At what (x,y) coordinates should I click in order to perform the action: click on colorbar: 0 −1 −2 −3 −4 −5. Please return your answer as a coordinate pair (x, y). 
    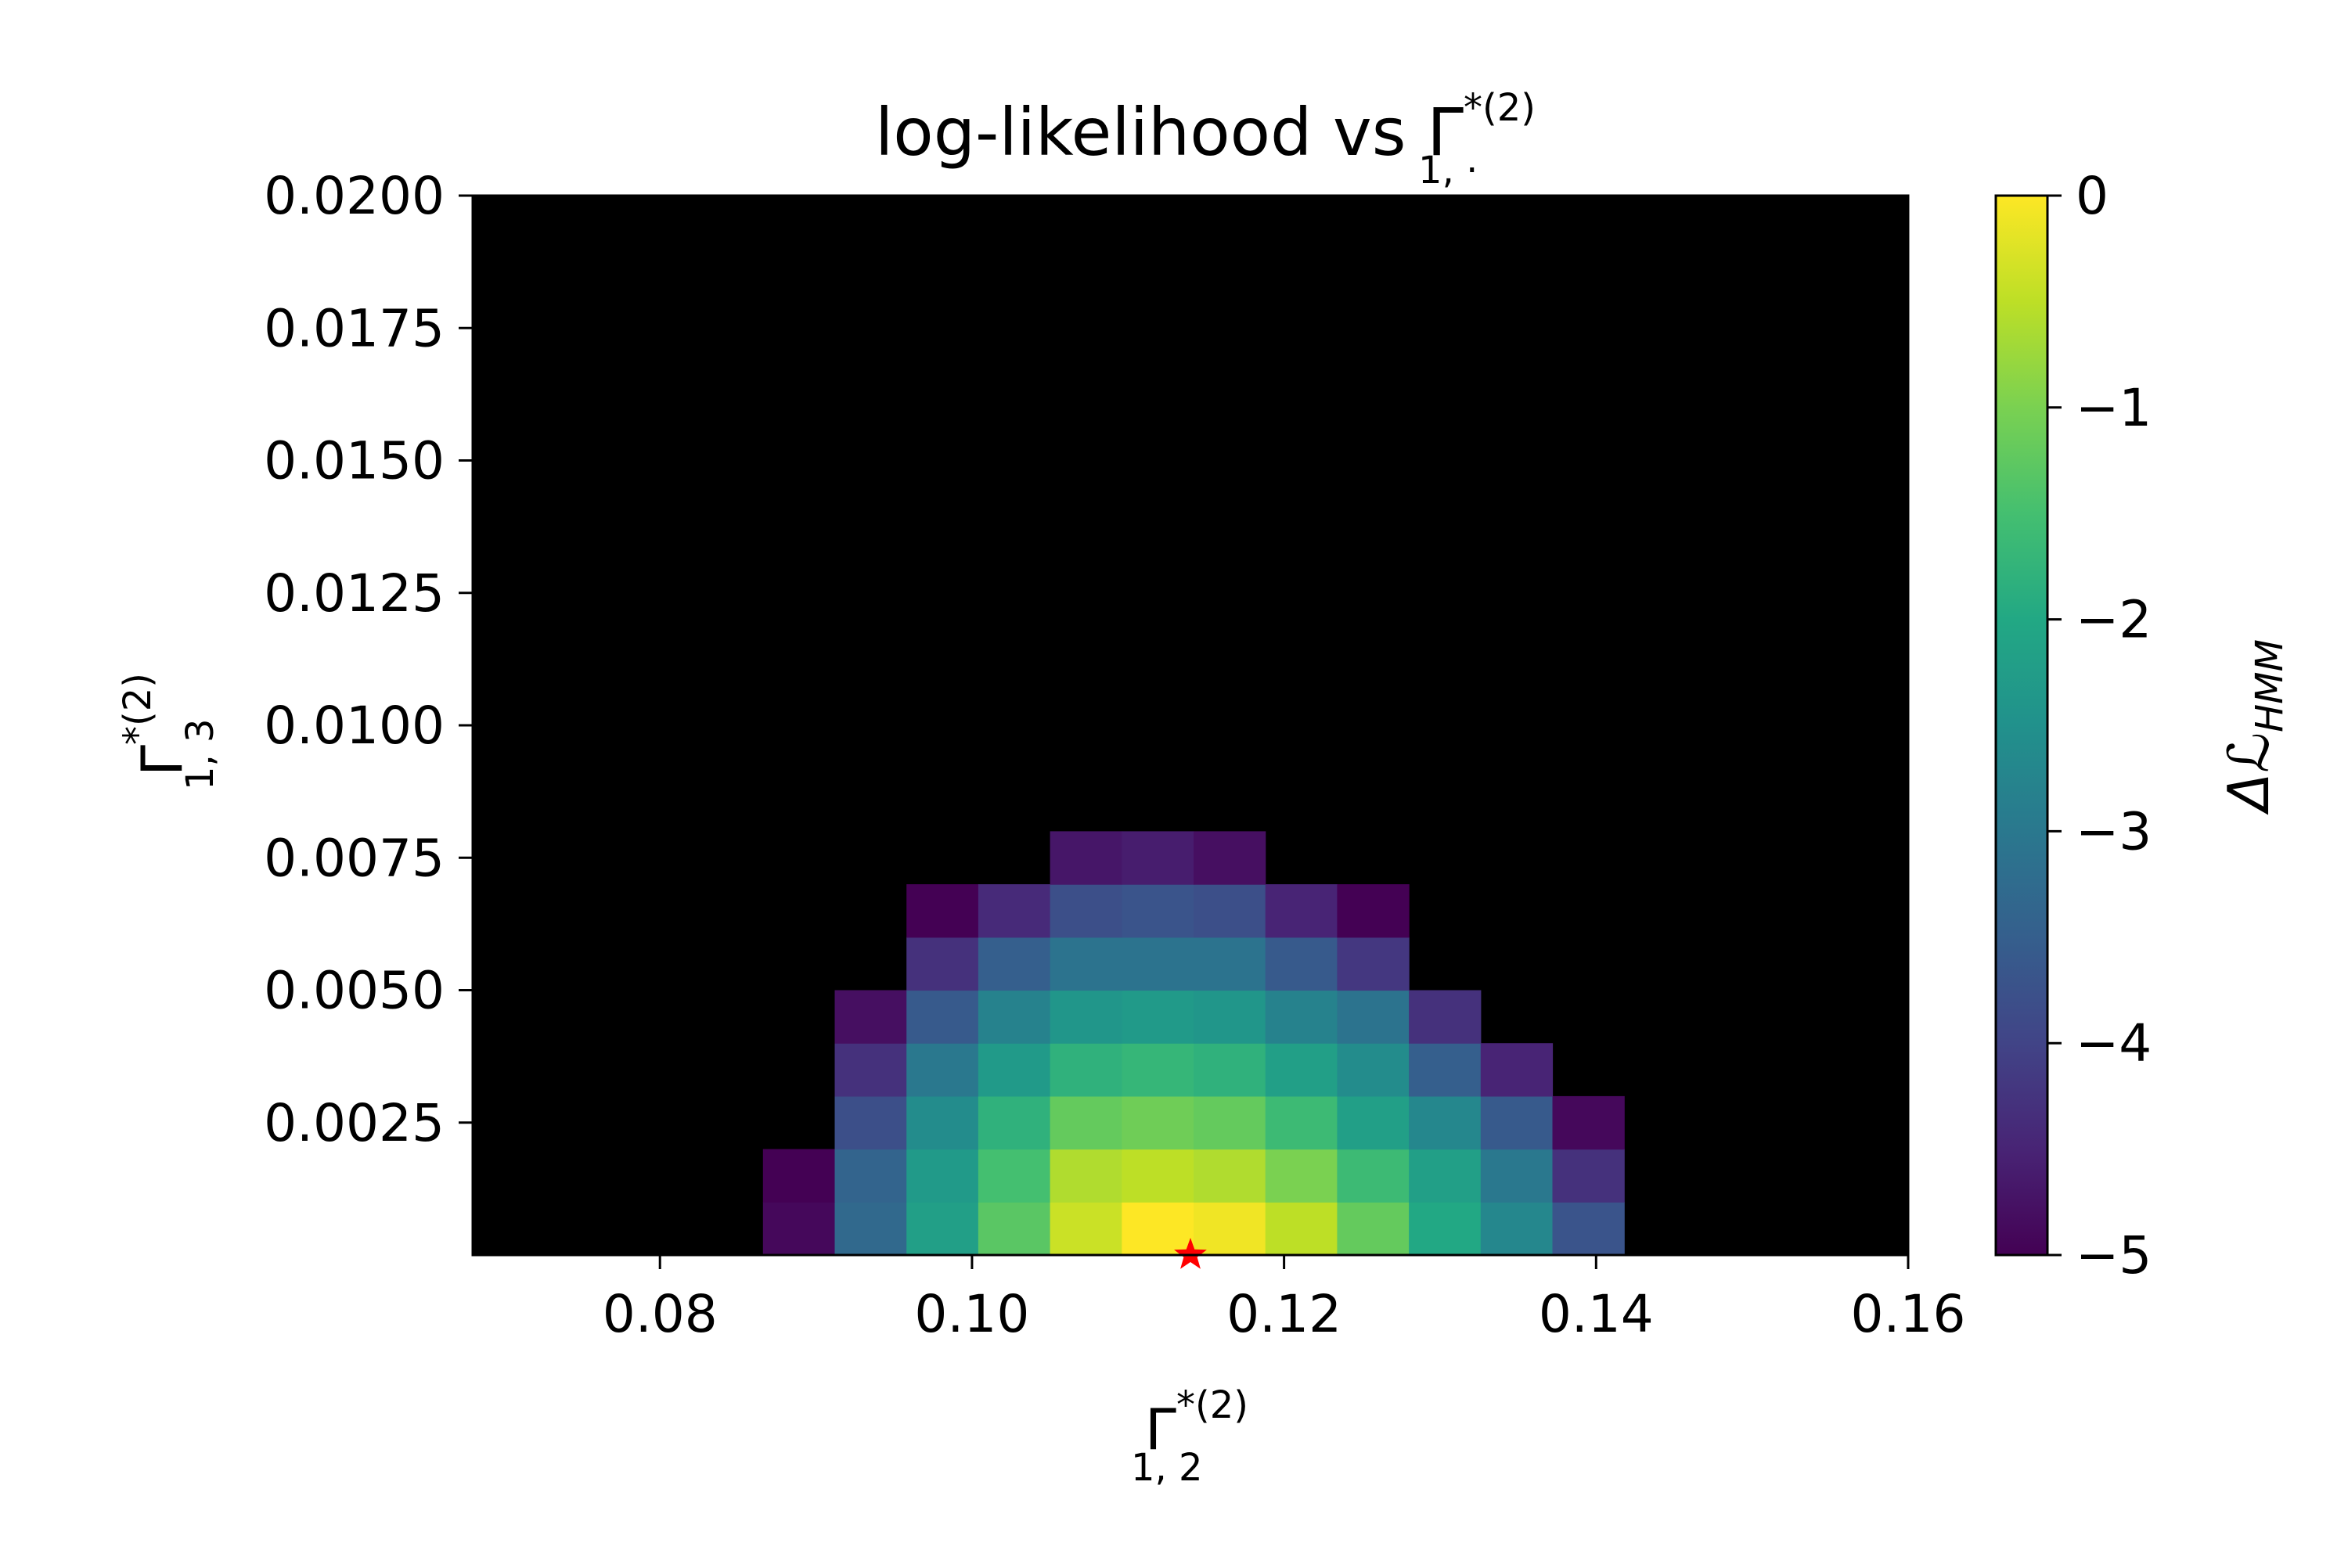
    Looking at the image, I should click on (2073, 726).